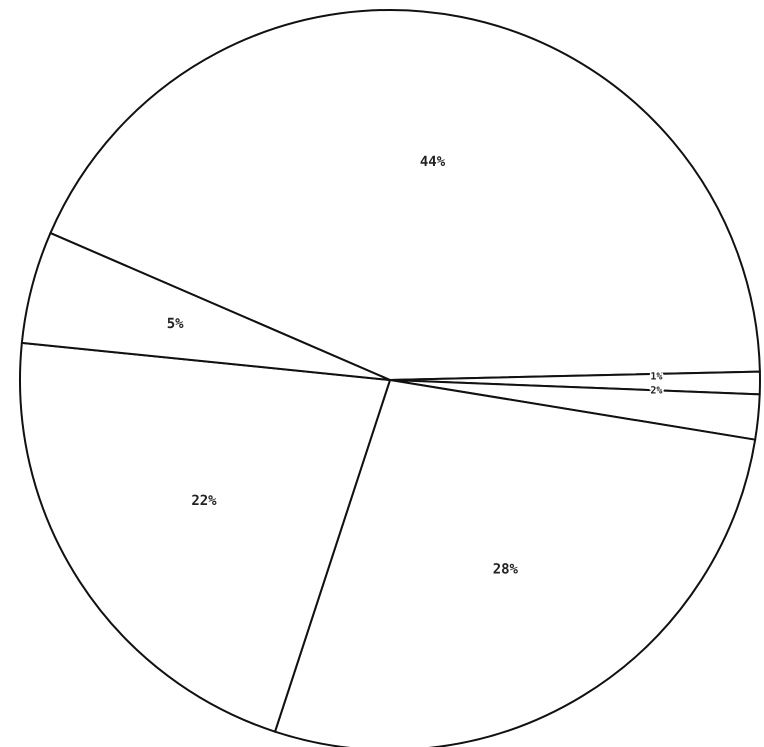 This screenshot has width=764, height=747. Describe the element at coordinates (175, 324) in the screenshot. I see `data-label: 5%` at that location.